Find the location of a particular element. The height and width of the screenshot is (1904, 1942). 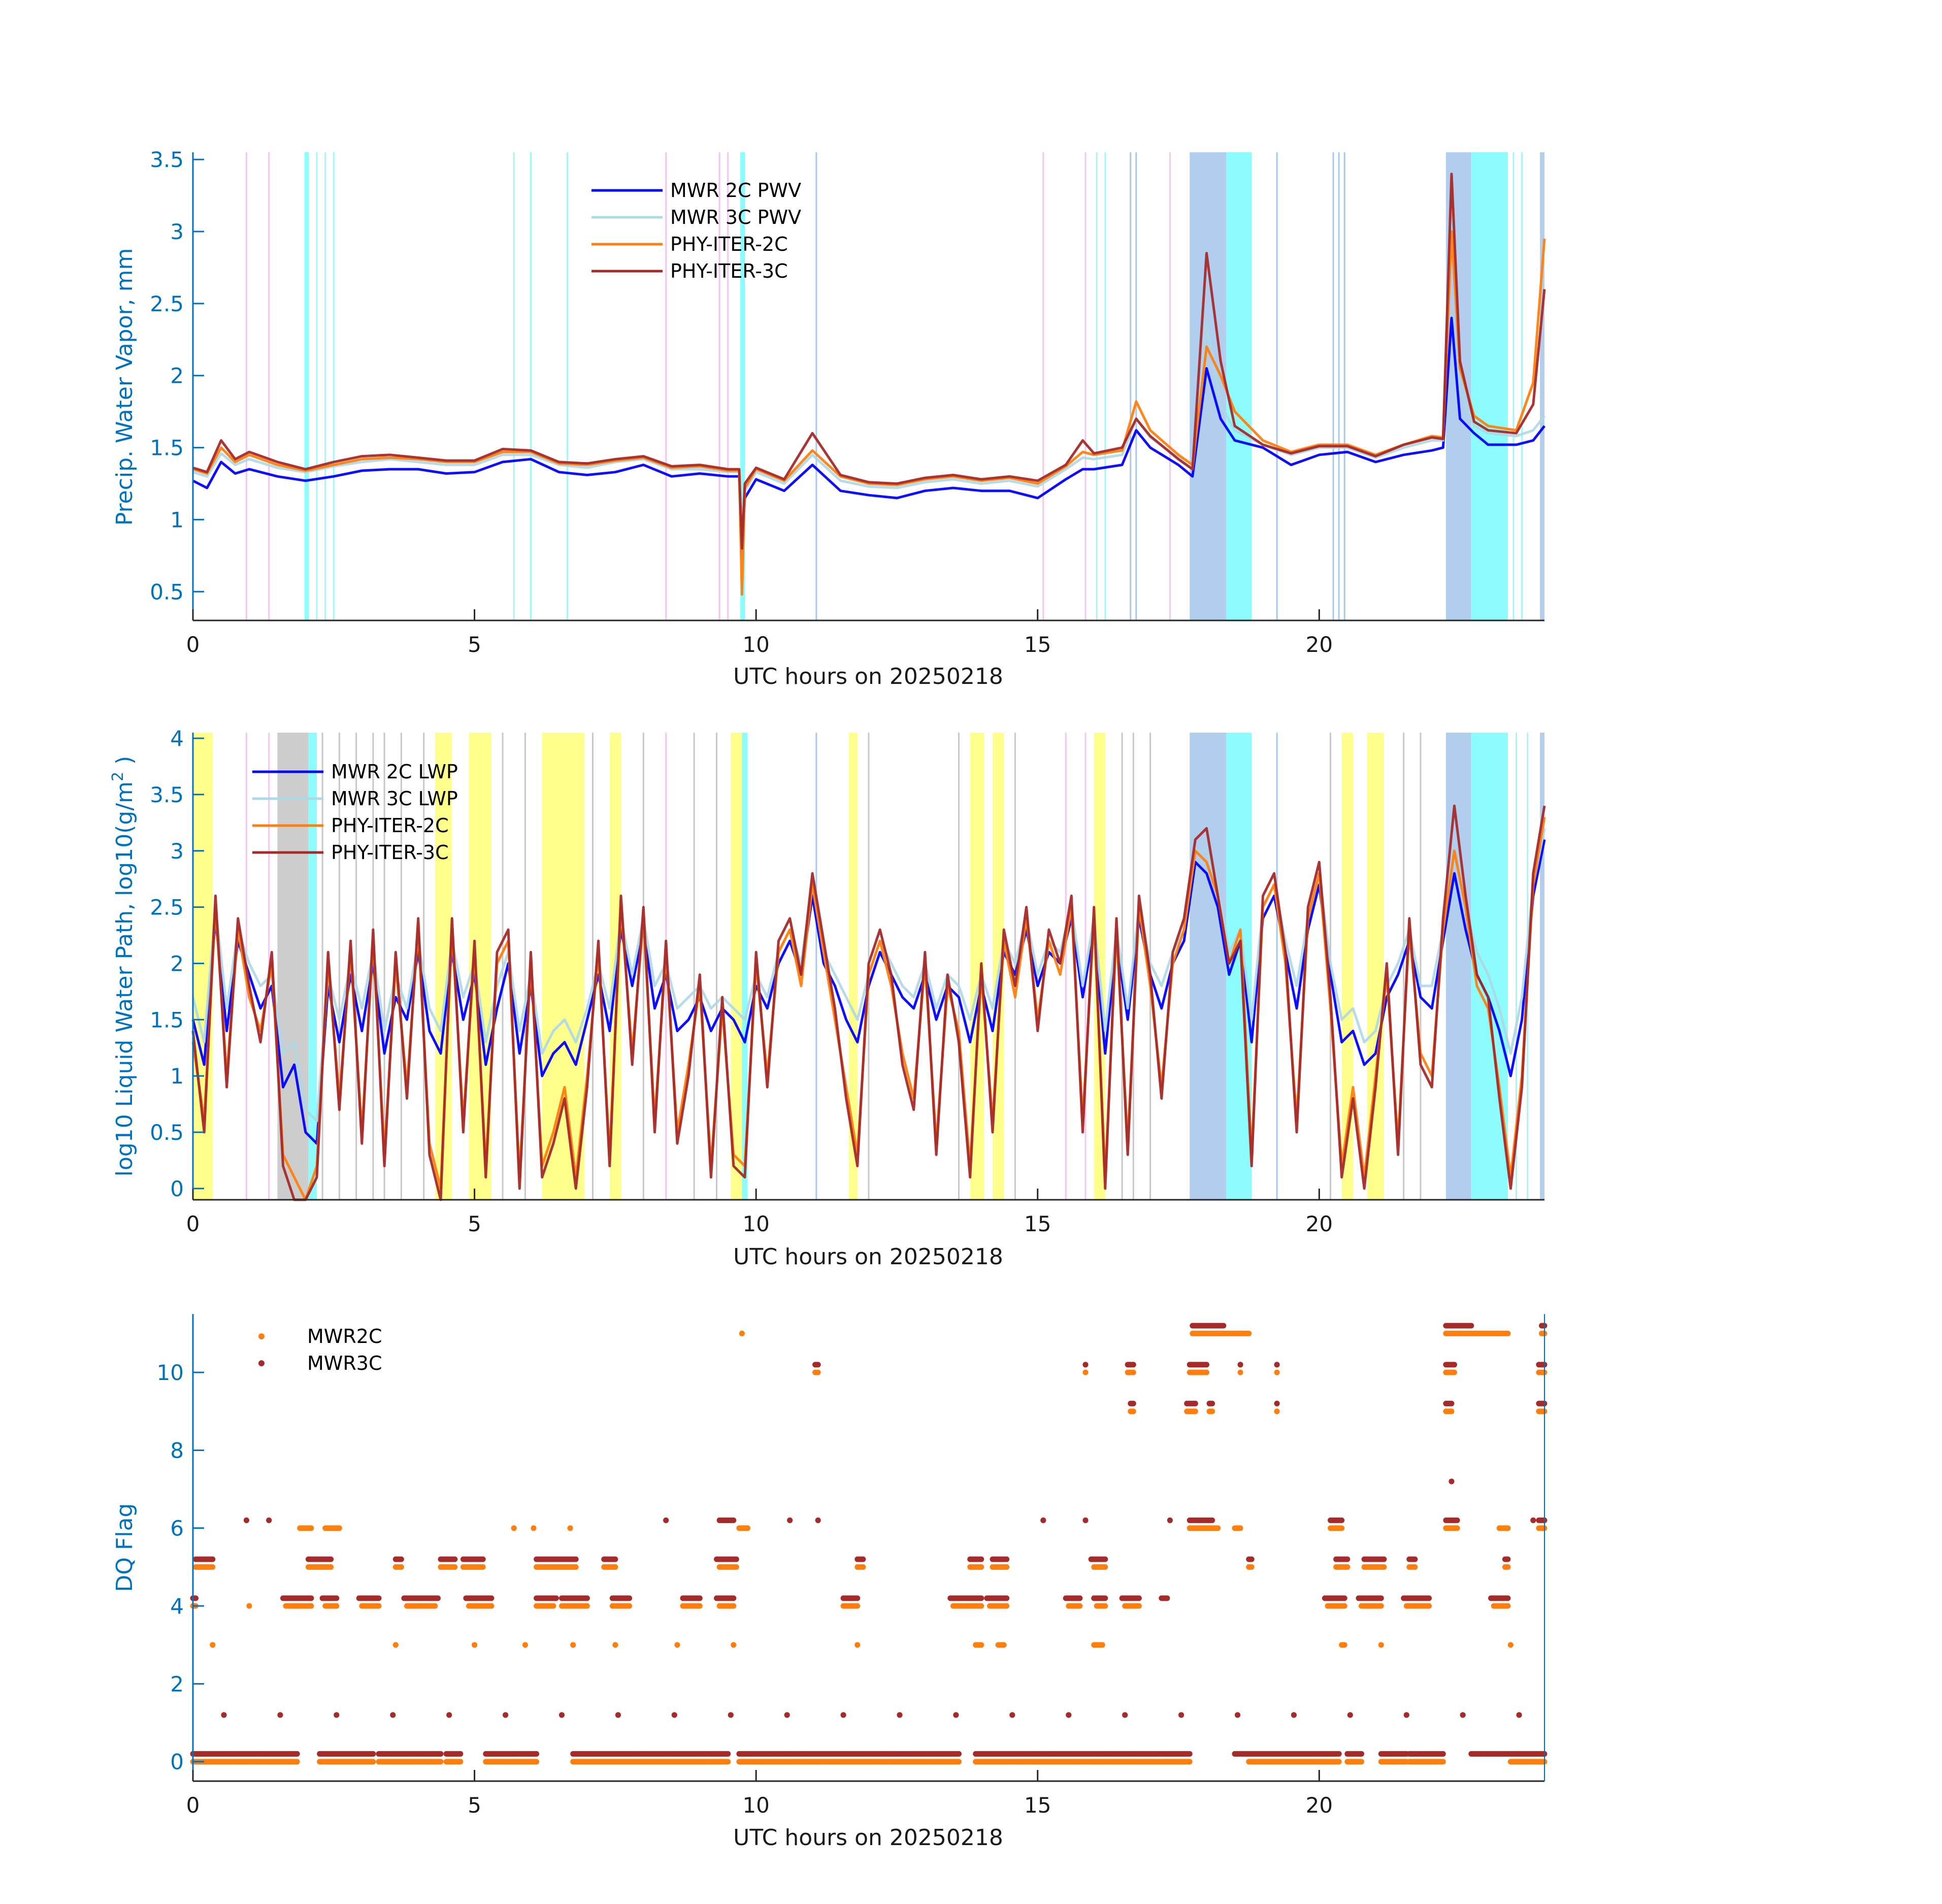

dq-x-tick-label: 5 is located at coordinates (474, 1806).